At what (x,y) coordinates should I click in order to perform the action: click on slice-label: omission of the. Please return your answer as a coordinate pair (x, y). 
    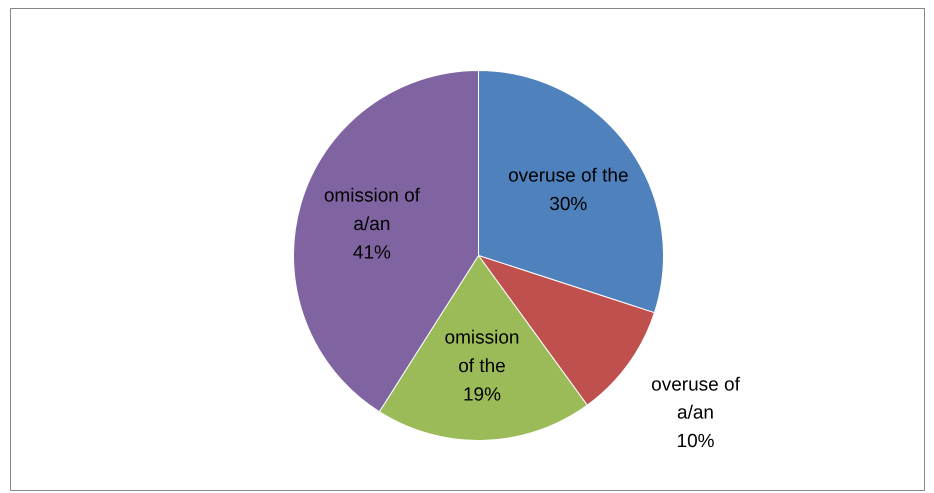
    Looking at the image, I should click on (482, 352).